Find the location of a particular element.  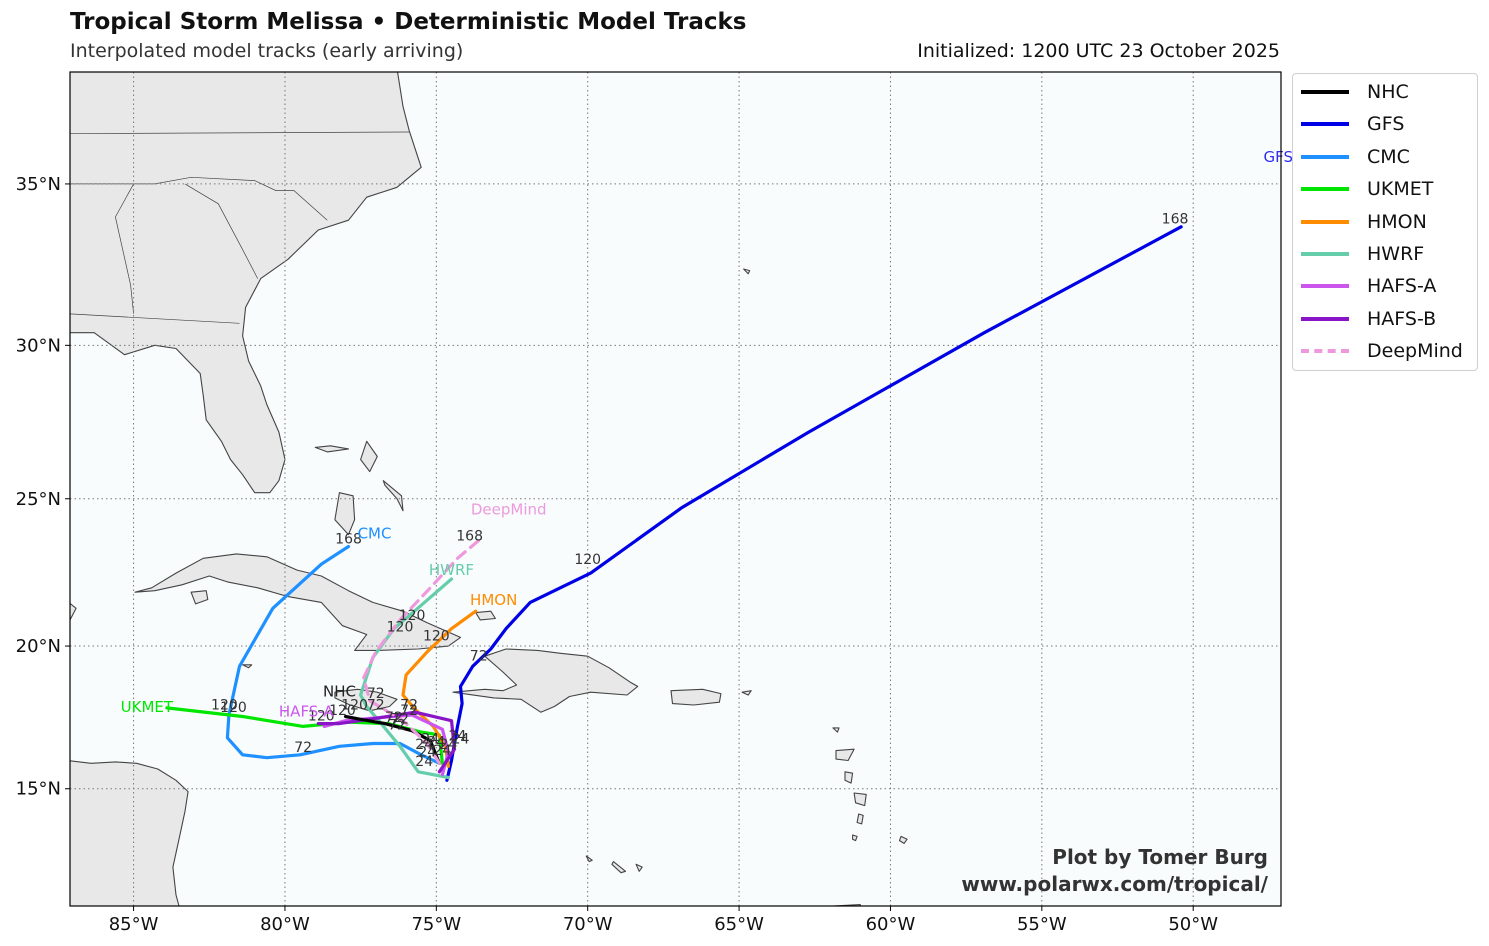

credit-author: Plot by Tomer Burg is located at coordinates (1160, 857).